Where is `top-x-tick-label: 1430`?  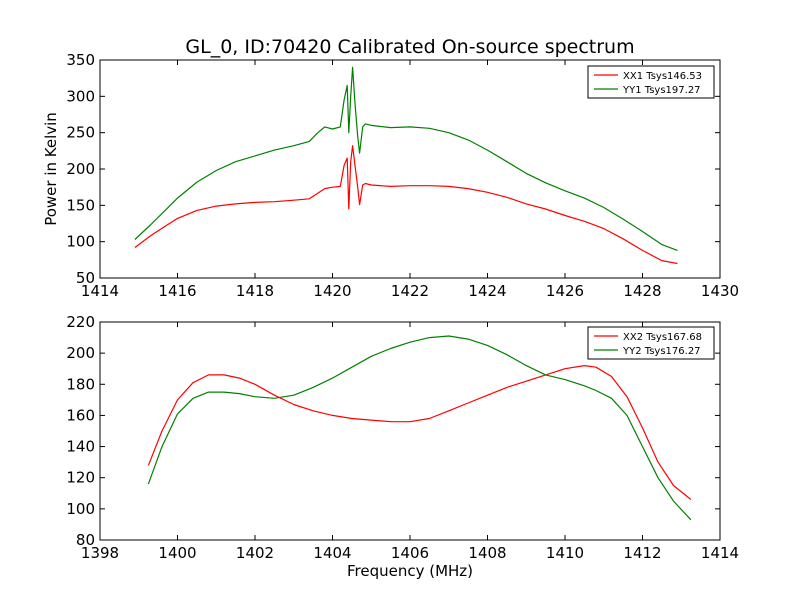 top-x-tick-label: 1430 is located at coordinates (720, 291).